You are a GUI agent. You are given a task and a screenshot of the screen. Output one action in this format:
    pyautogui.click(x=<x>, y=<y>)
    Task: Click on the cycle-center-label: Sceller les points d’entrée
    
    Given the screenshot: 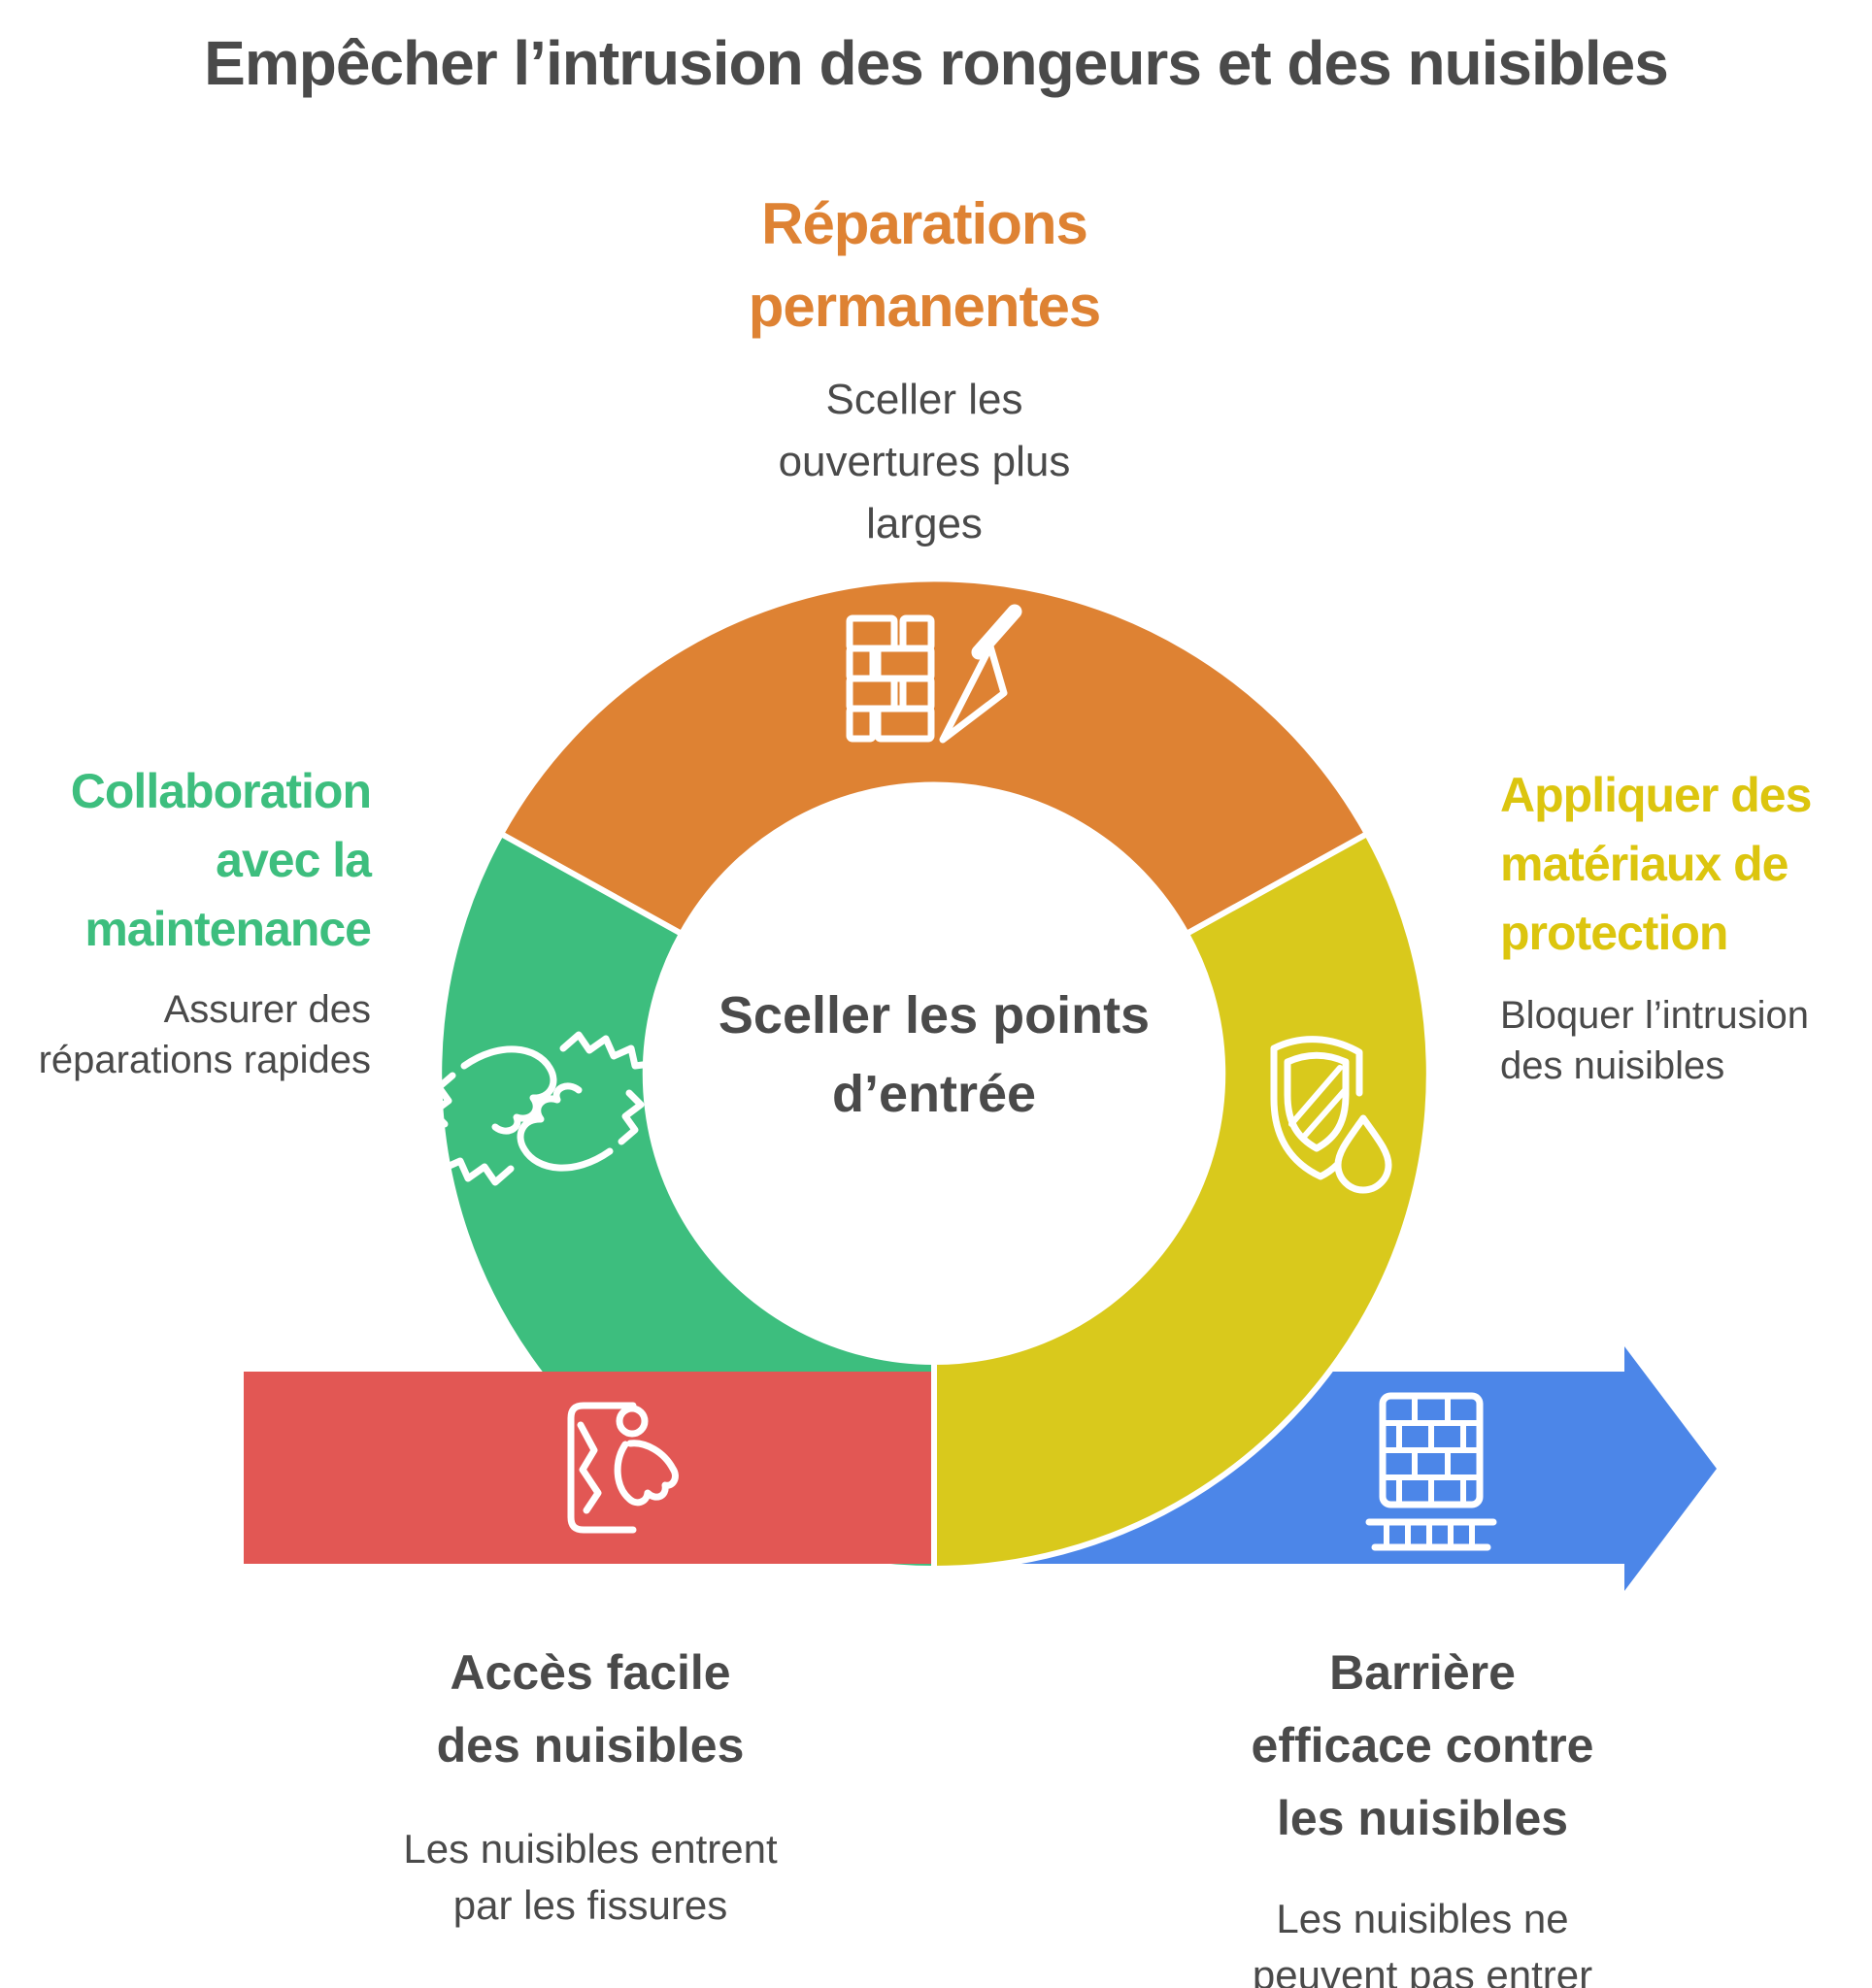 What is the action you would take?
    pyautogui.click(x=934, y=1054)
    